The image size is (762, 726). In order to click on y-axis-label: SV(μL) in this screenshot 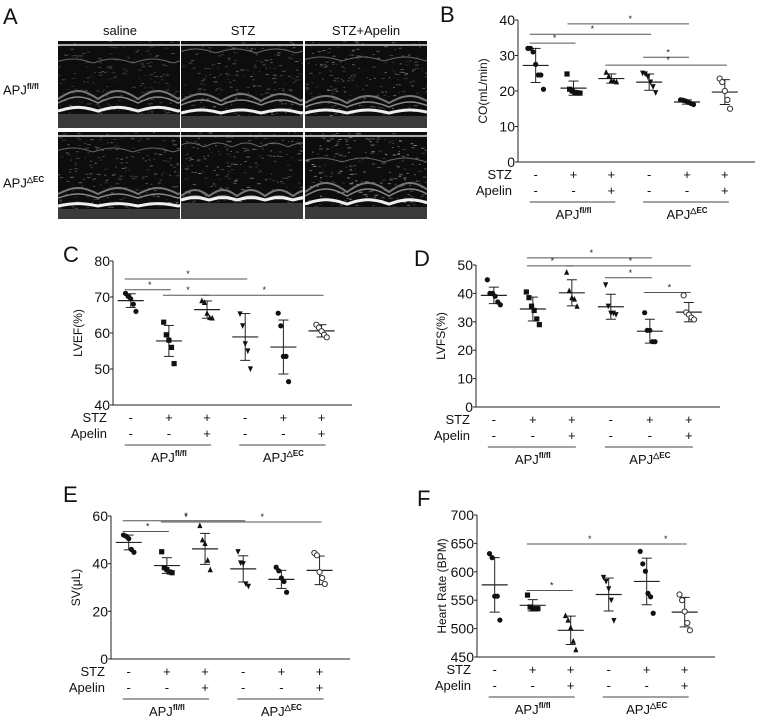, I will do `click(76, 588)`.